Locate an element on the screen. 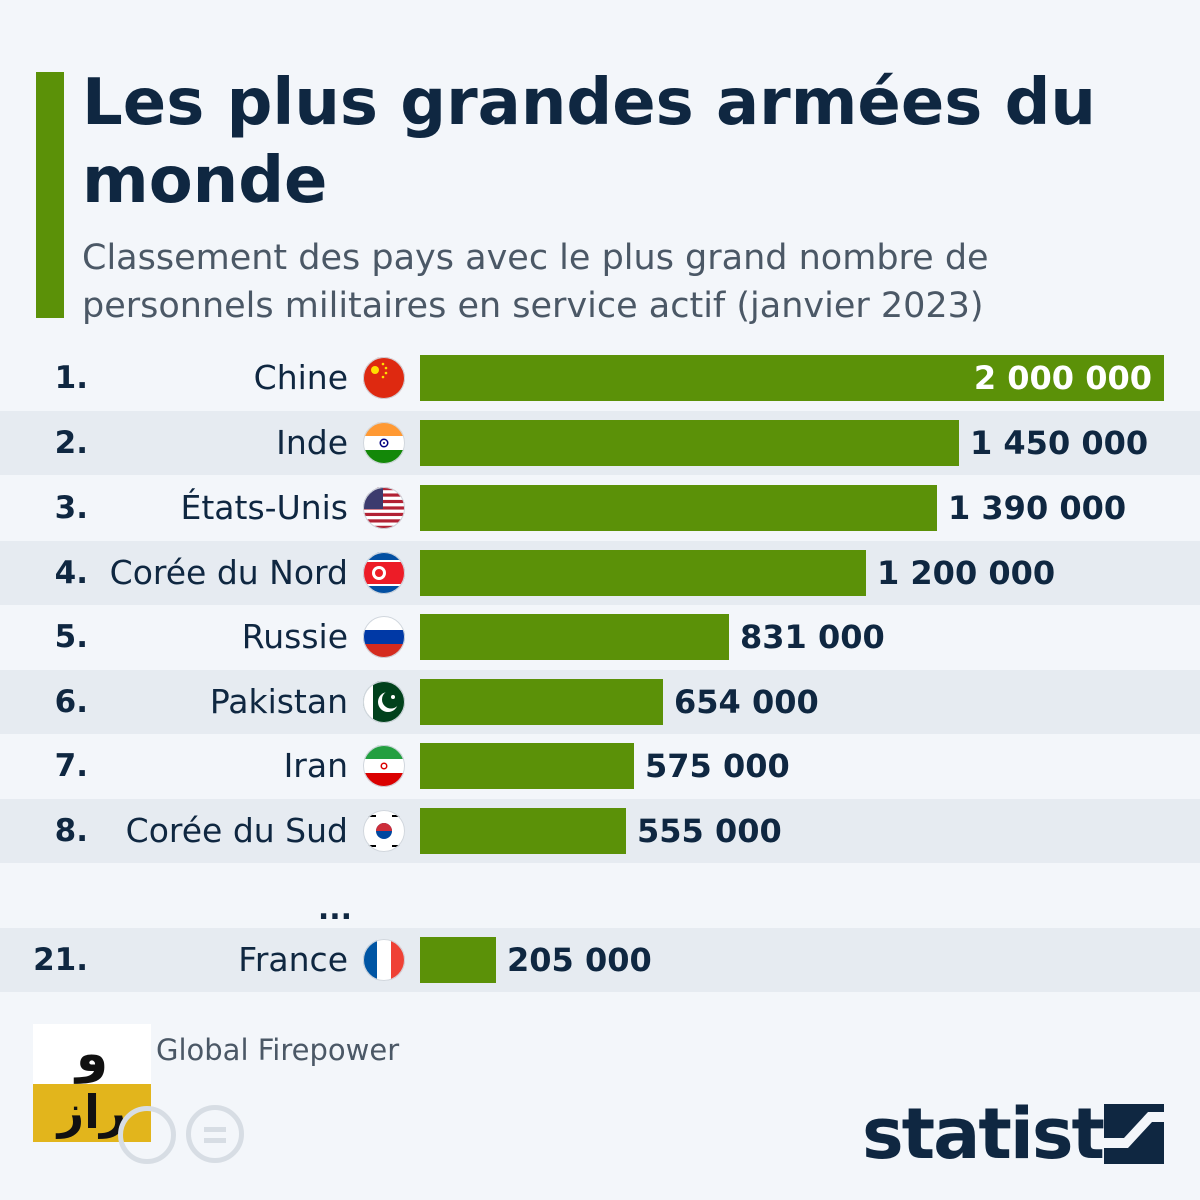 This screenshot has width=1200, height=1200. value-label: 2 000 000 is located at coordinates (1062, 378).